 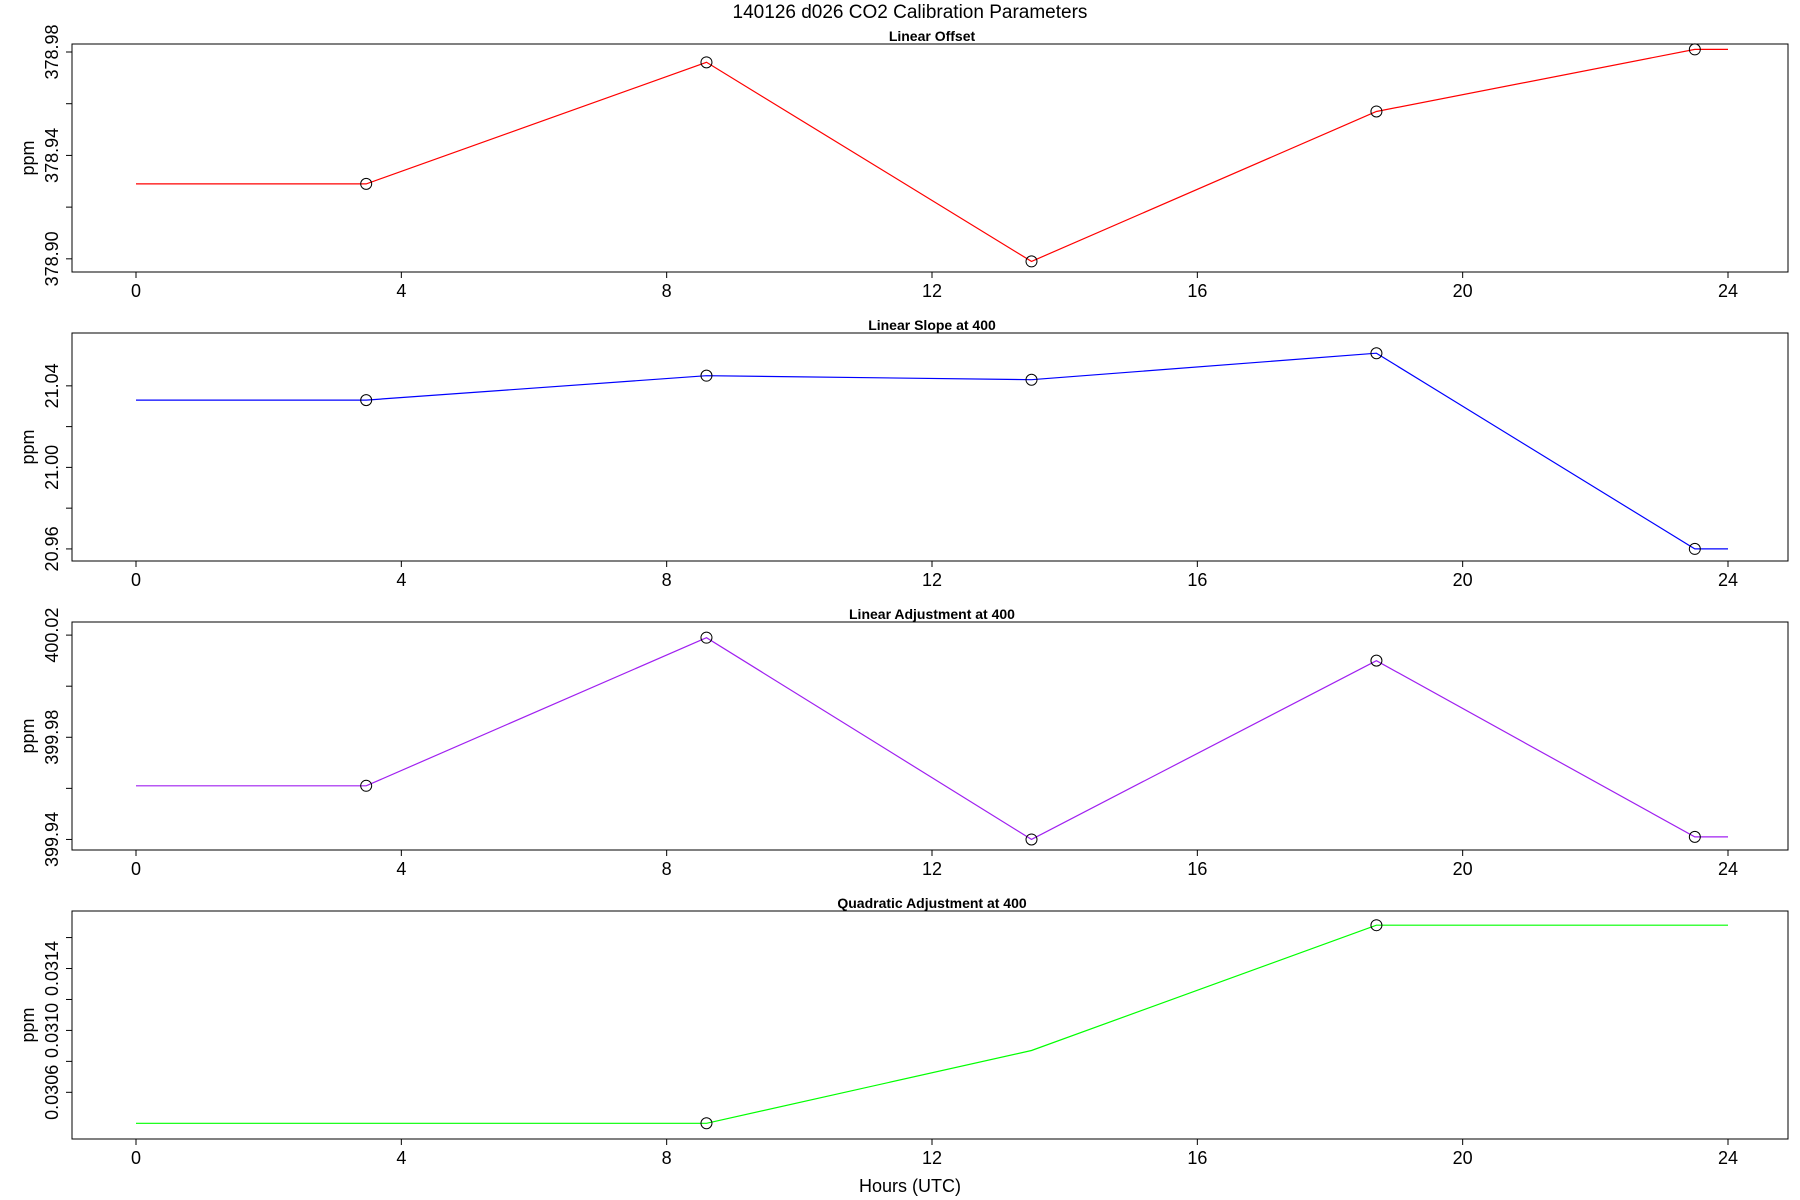 I want to click on y-tick-label: 0.0314, so click(x=52, y=968).